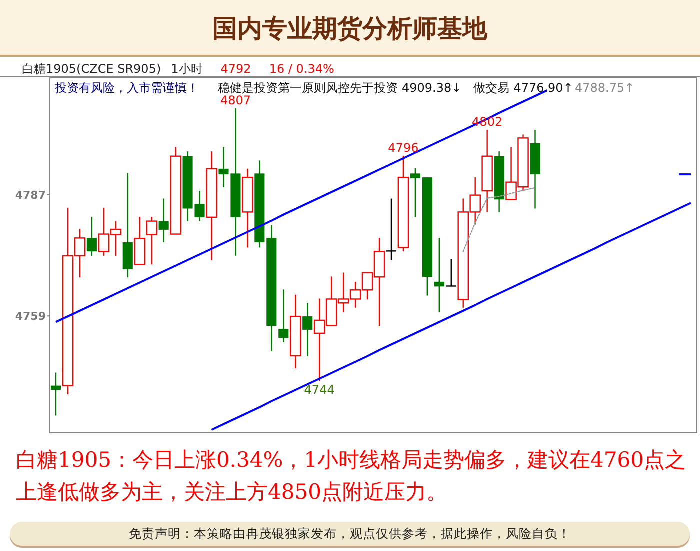 This screenshot has height=551, width=700. What do you see at coordinates (351, 476) in the screenshot?
I see `text: 白糖1905：今日上涨0.34%，1小时线格局走势偏多，建议在4760点之上逢低做多为主，关注上方4850点附近压力。` at bounding box center [351, 476].